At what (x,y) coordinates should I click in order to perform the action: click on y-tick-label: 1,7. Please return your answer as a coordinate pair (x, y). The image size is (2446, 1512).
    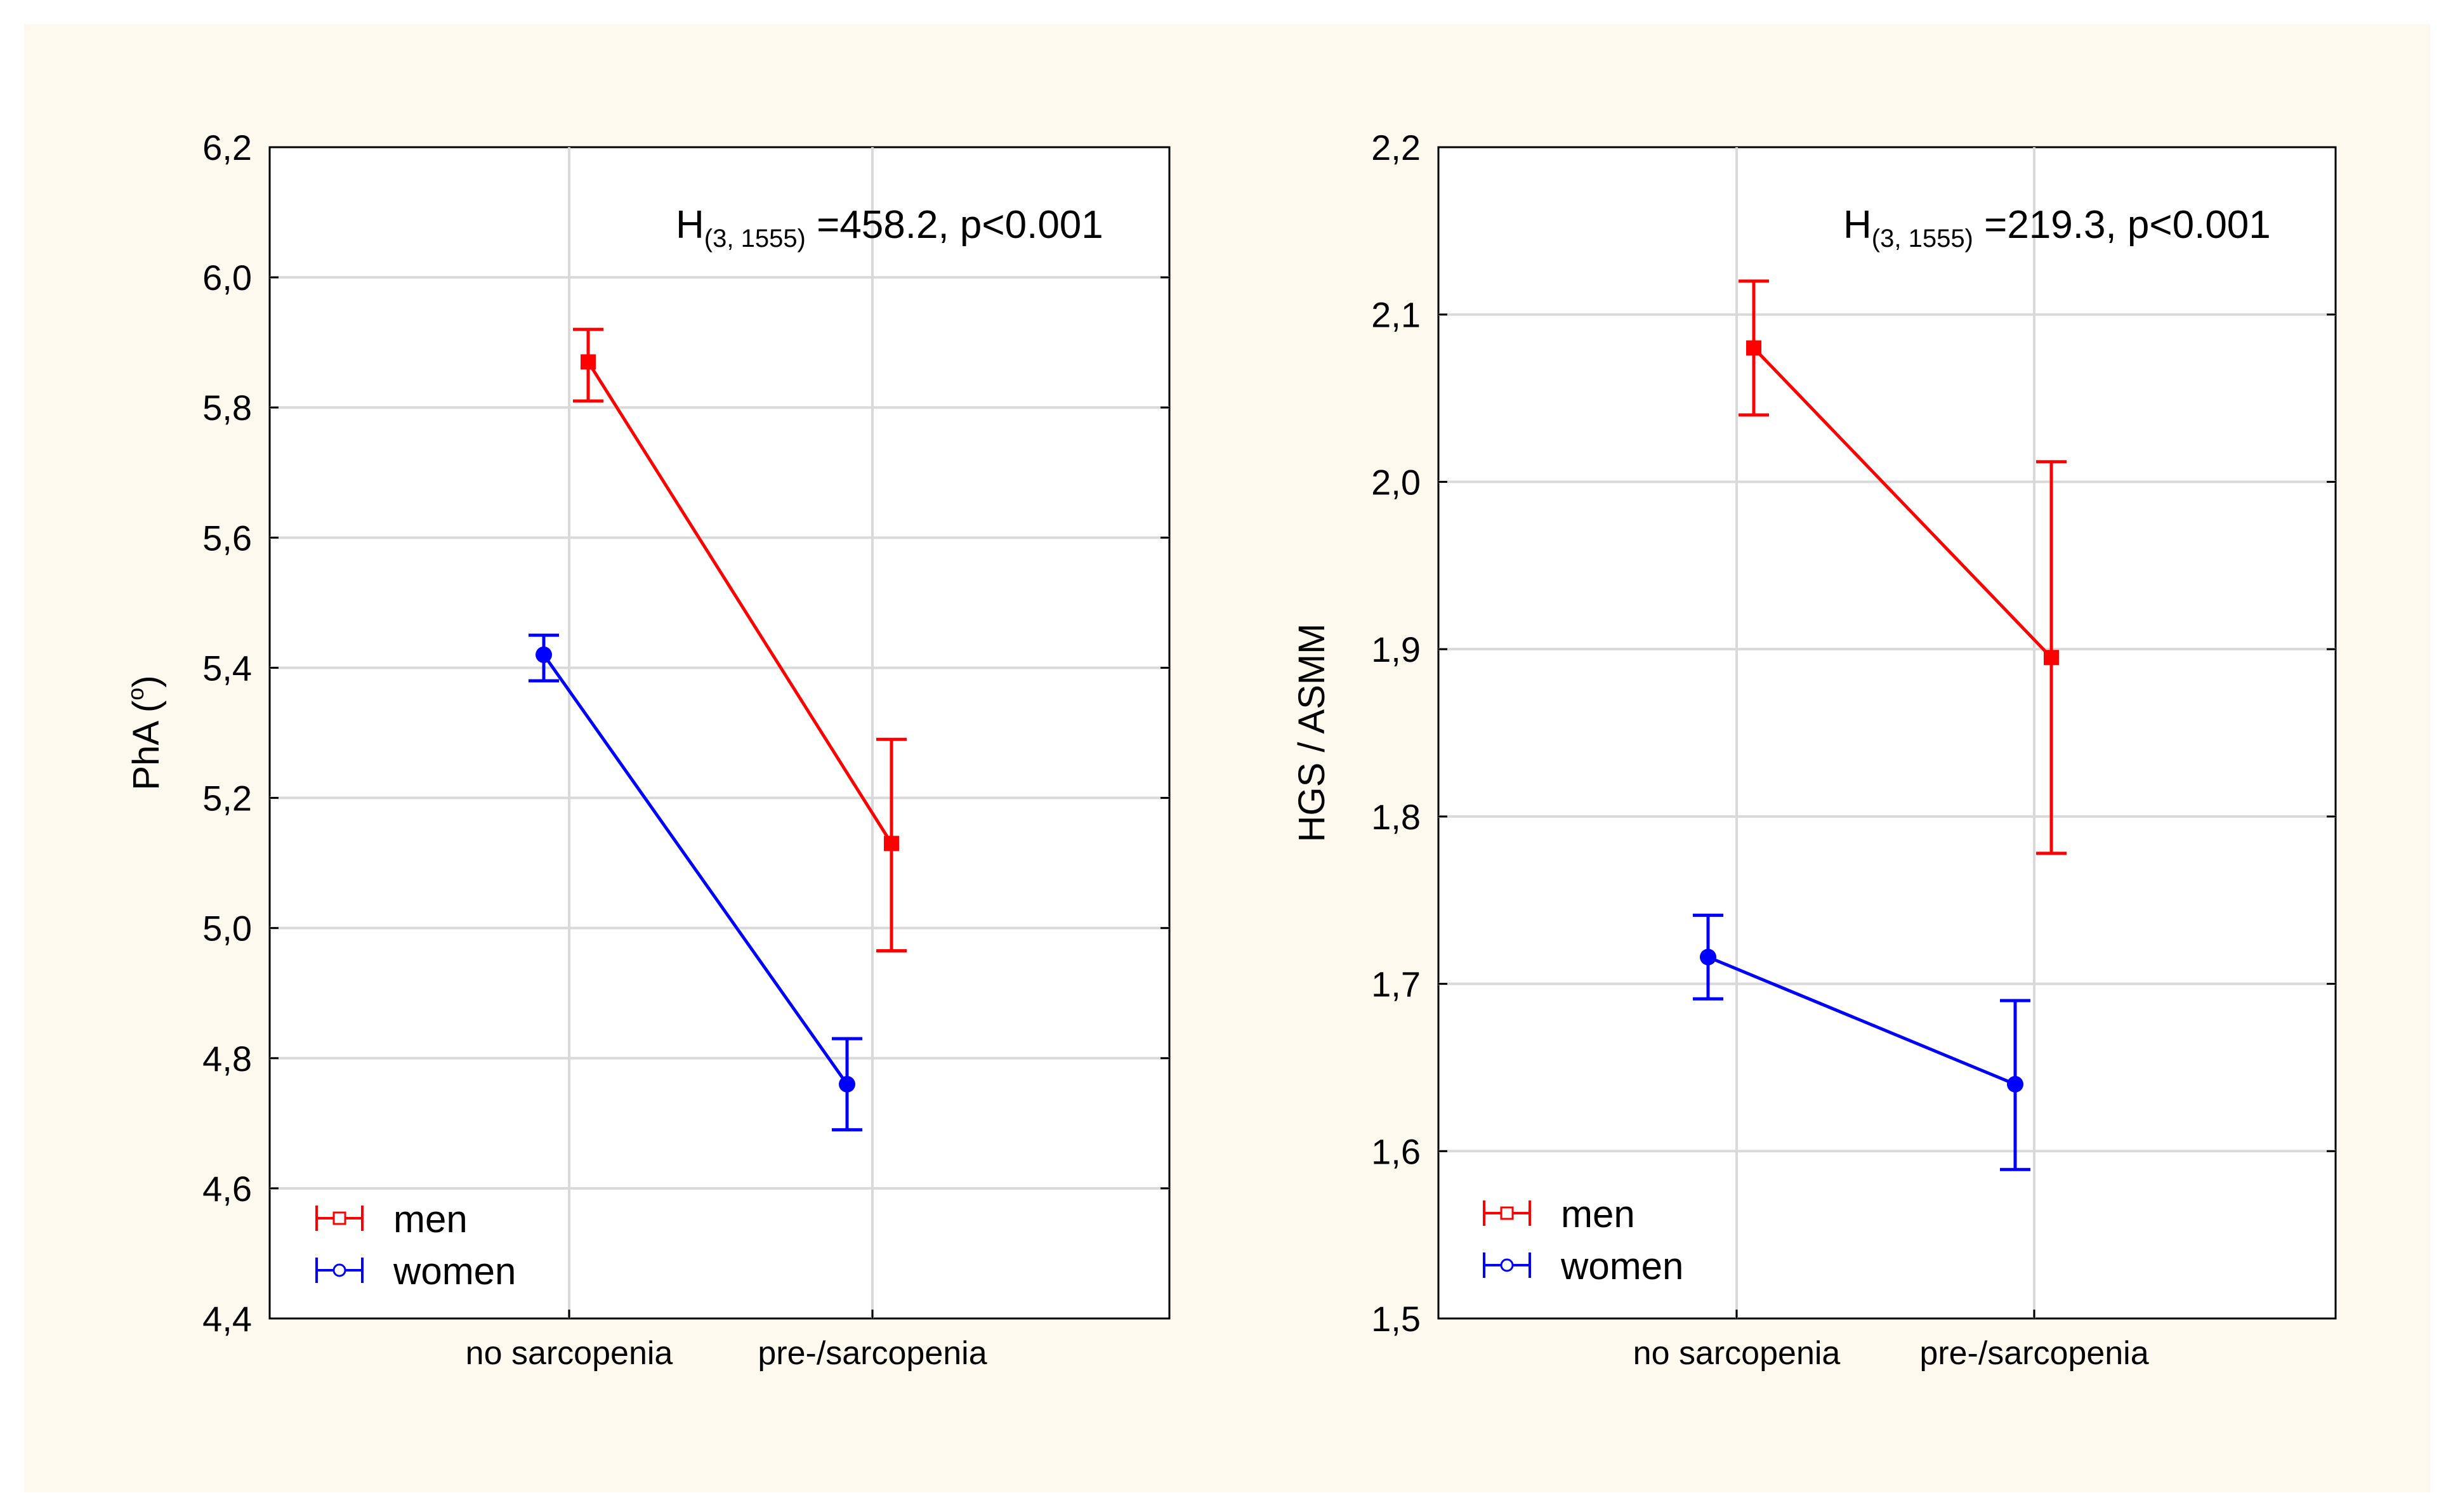
    Looking at the image, I should click on (1396, 984).